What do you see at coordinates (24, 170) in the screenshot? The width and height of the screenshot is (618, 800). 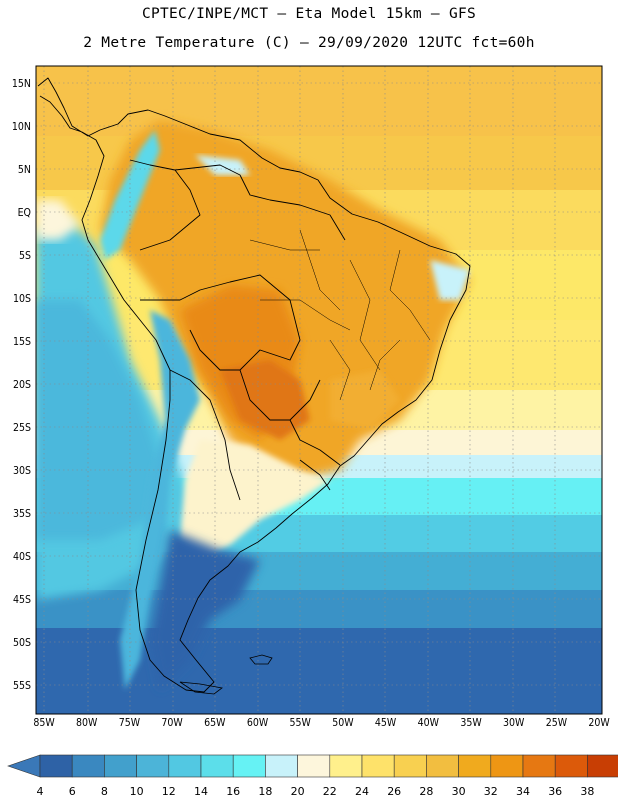 I see `lat-tick-label: 5N` at bounding box center [24, 170].